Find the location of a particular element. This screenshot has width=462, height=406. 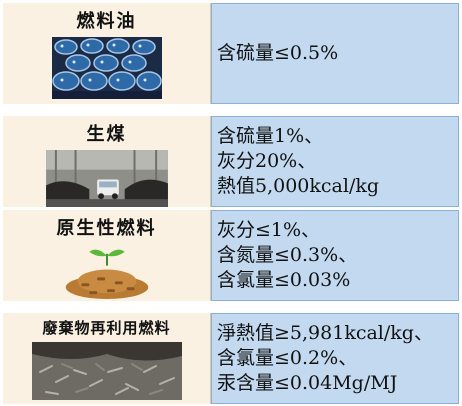

fuel-label-cell: 生煤 is located at coordinates (107, 161).